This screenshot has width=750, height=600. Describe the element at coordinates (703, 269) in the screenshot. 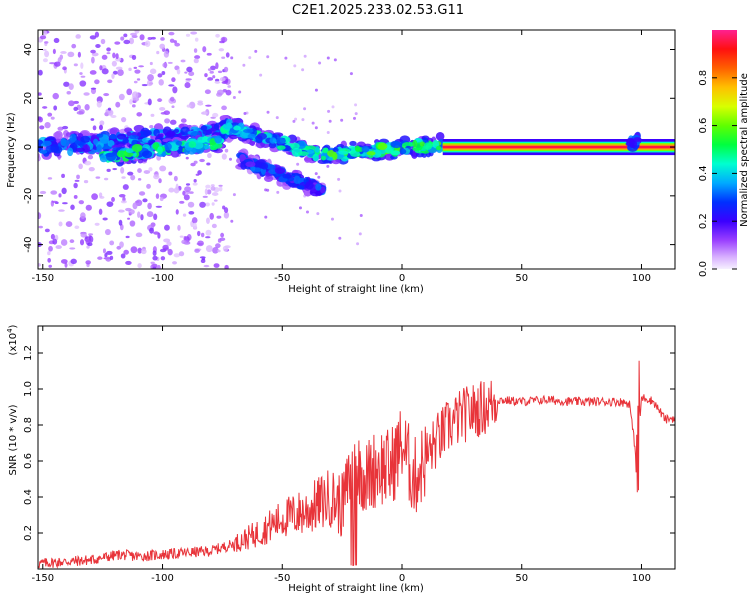

I see `colorbar-tick-label: 0.0` at that location.